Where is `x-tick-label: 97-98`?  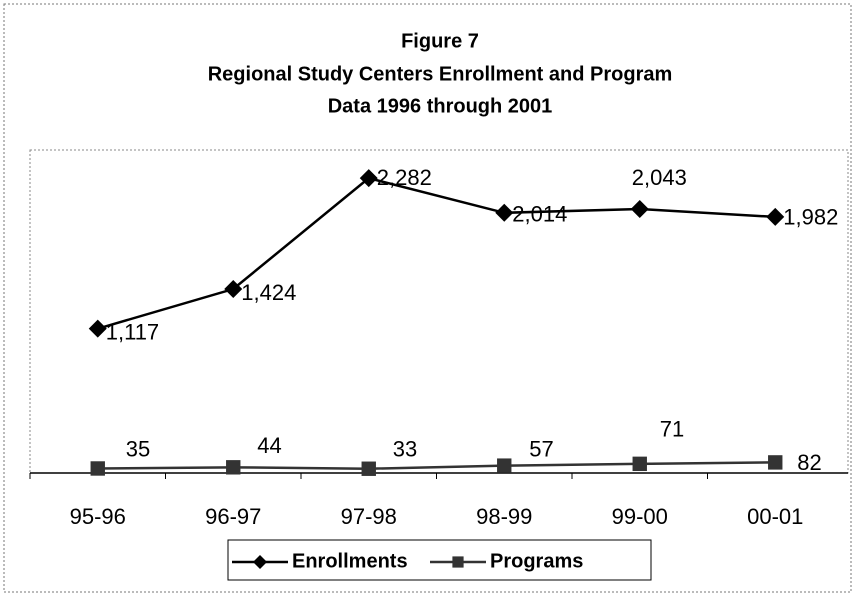 x-tick-label: 97-98 is located at coordinates (369, 516).